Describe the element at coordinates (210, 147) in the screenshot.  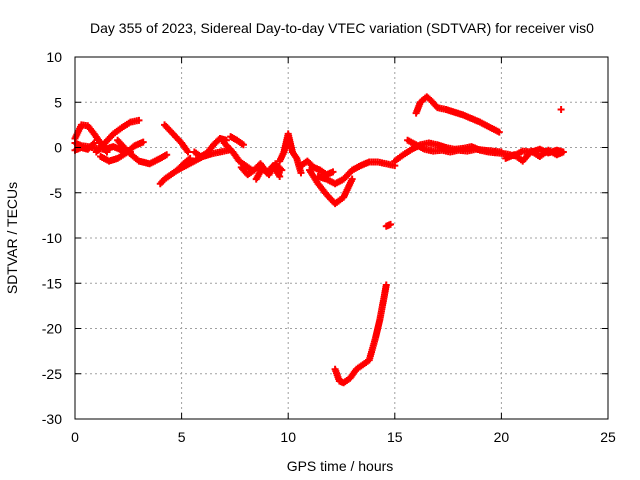
I see `series-arc10` at that location.